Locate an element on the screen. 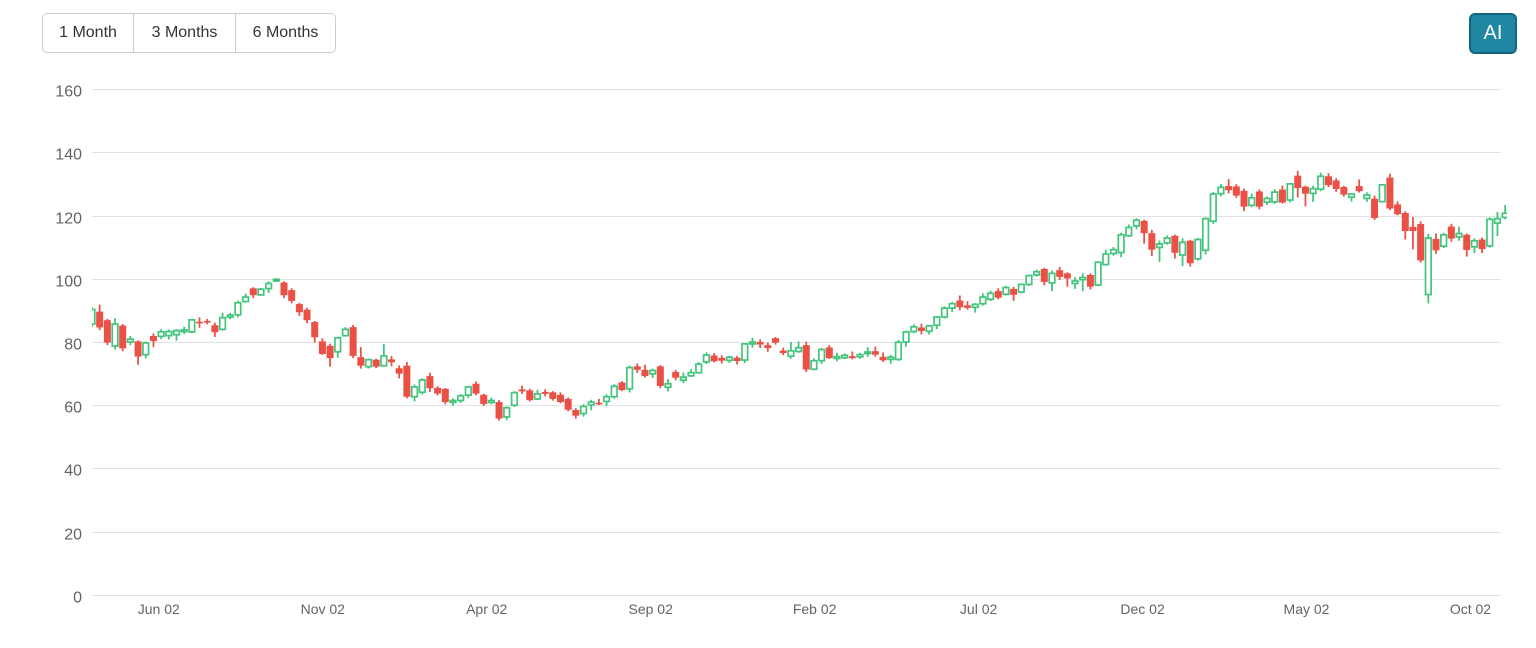 The width and height of the screenshot is (1536, 648). svg-text: 120 is located at coordinates (68, 219).